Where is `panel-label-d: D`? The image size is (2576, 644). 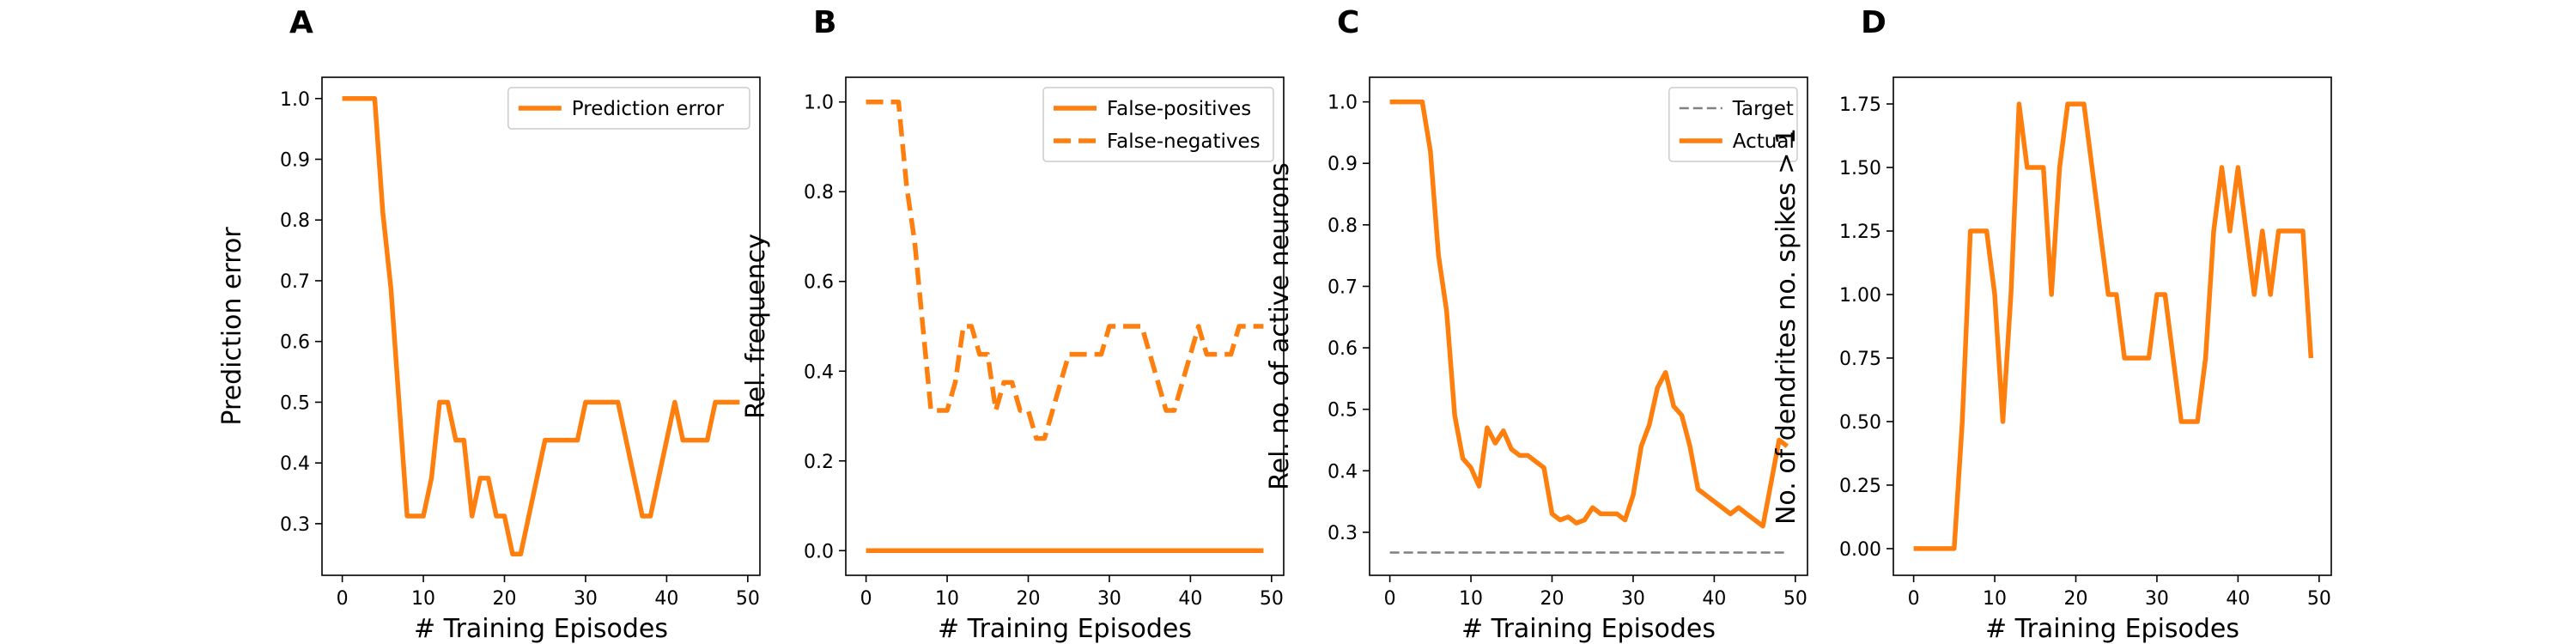 panel-label-d: D is located at coordinates (1873, 23).